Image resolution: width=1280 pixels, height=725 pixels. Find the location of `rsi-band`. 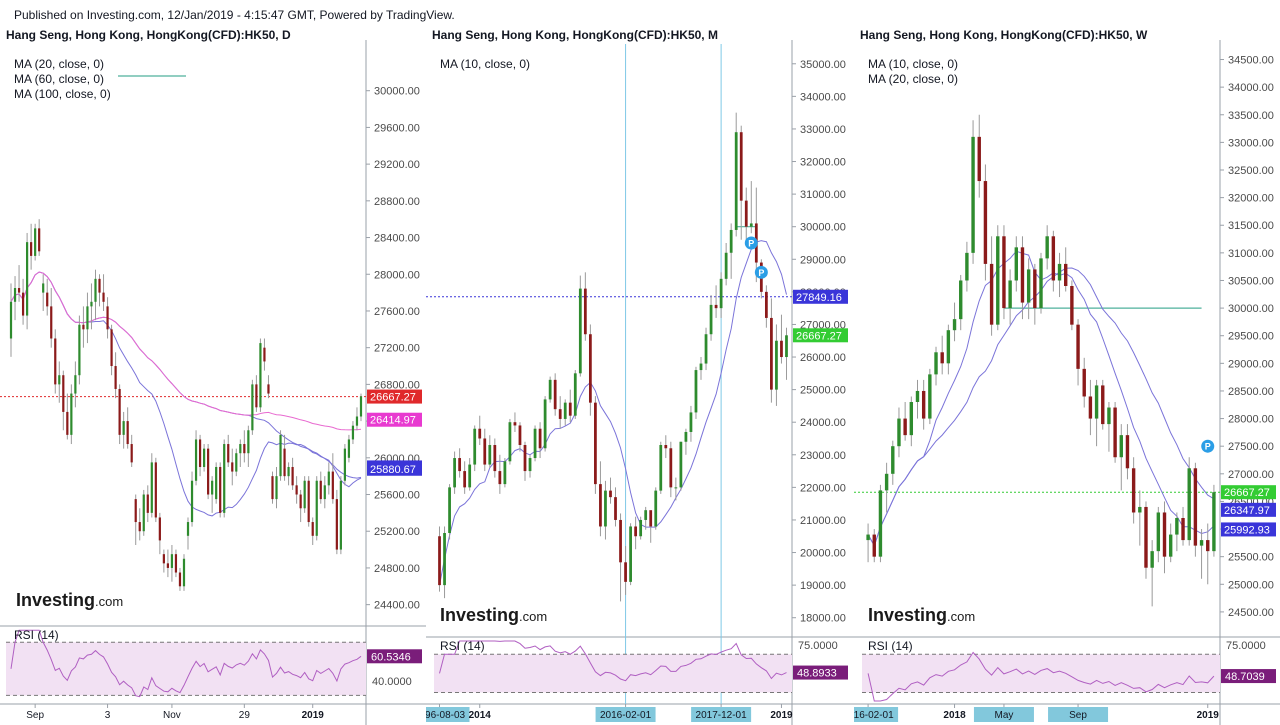

rsi-band is located at coordinates (613, 673).